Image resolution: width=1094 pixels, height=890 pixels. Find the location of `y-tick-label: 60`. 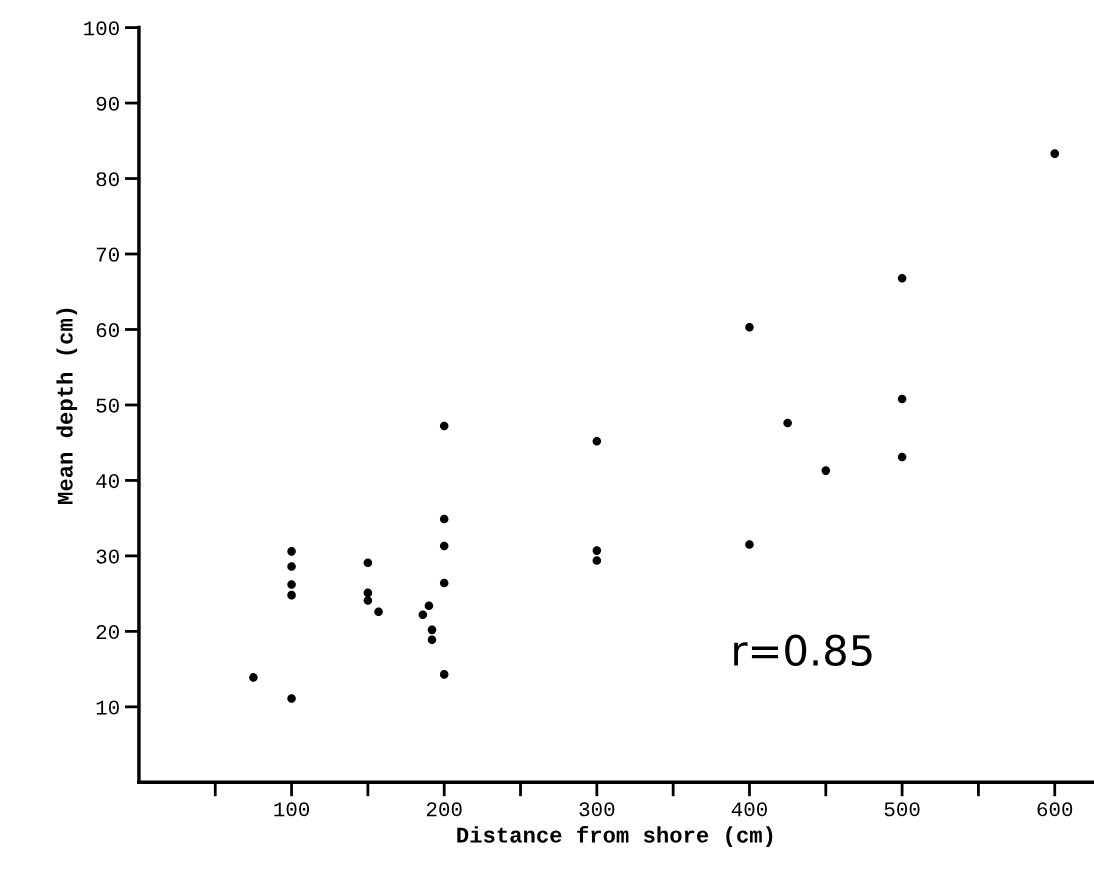

y-tick-label: 60 is located at coordinates (107, 330).